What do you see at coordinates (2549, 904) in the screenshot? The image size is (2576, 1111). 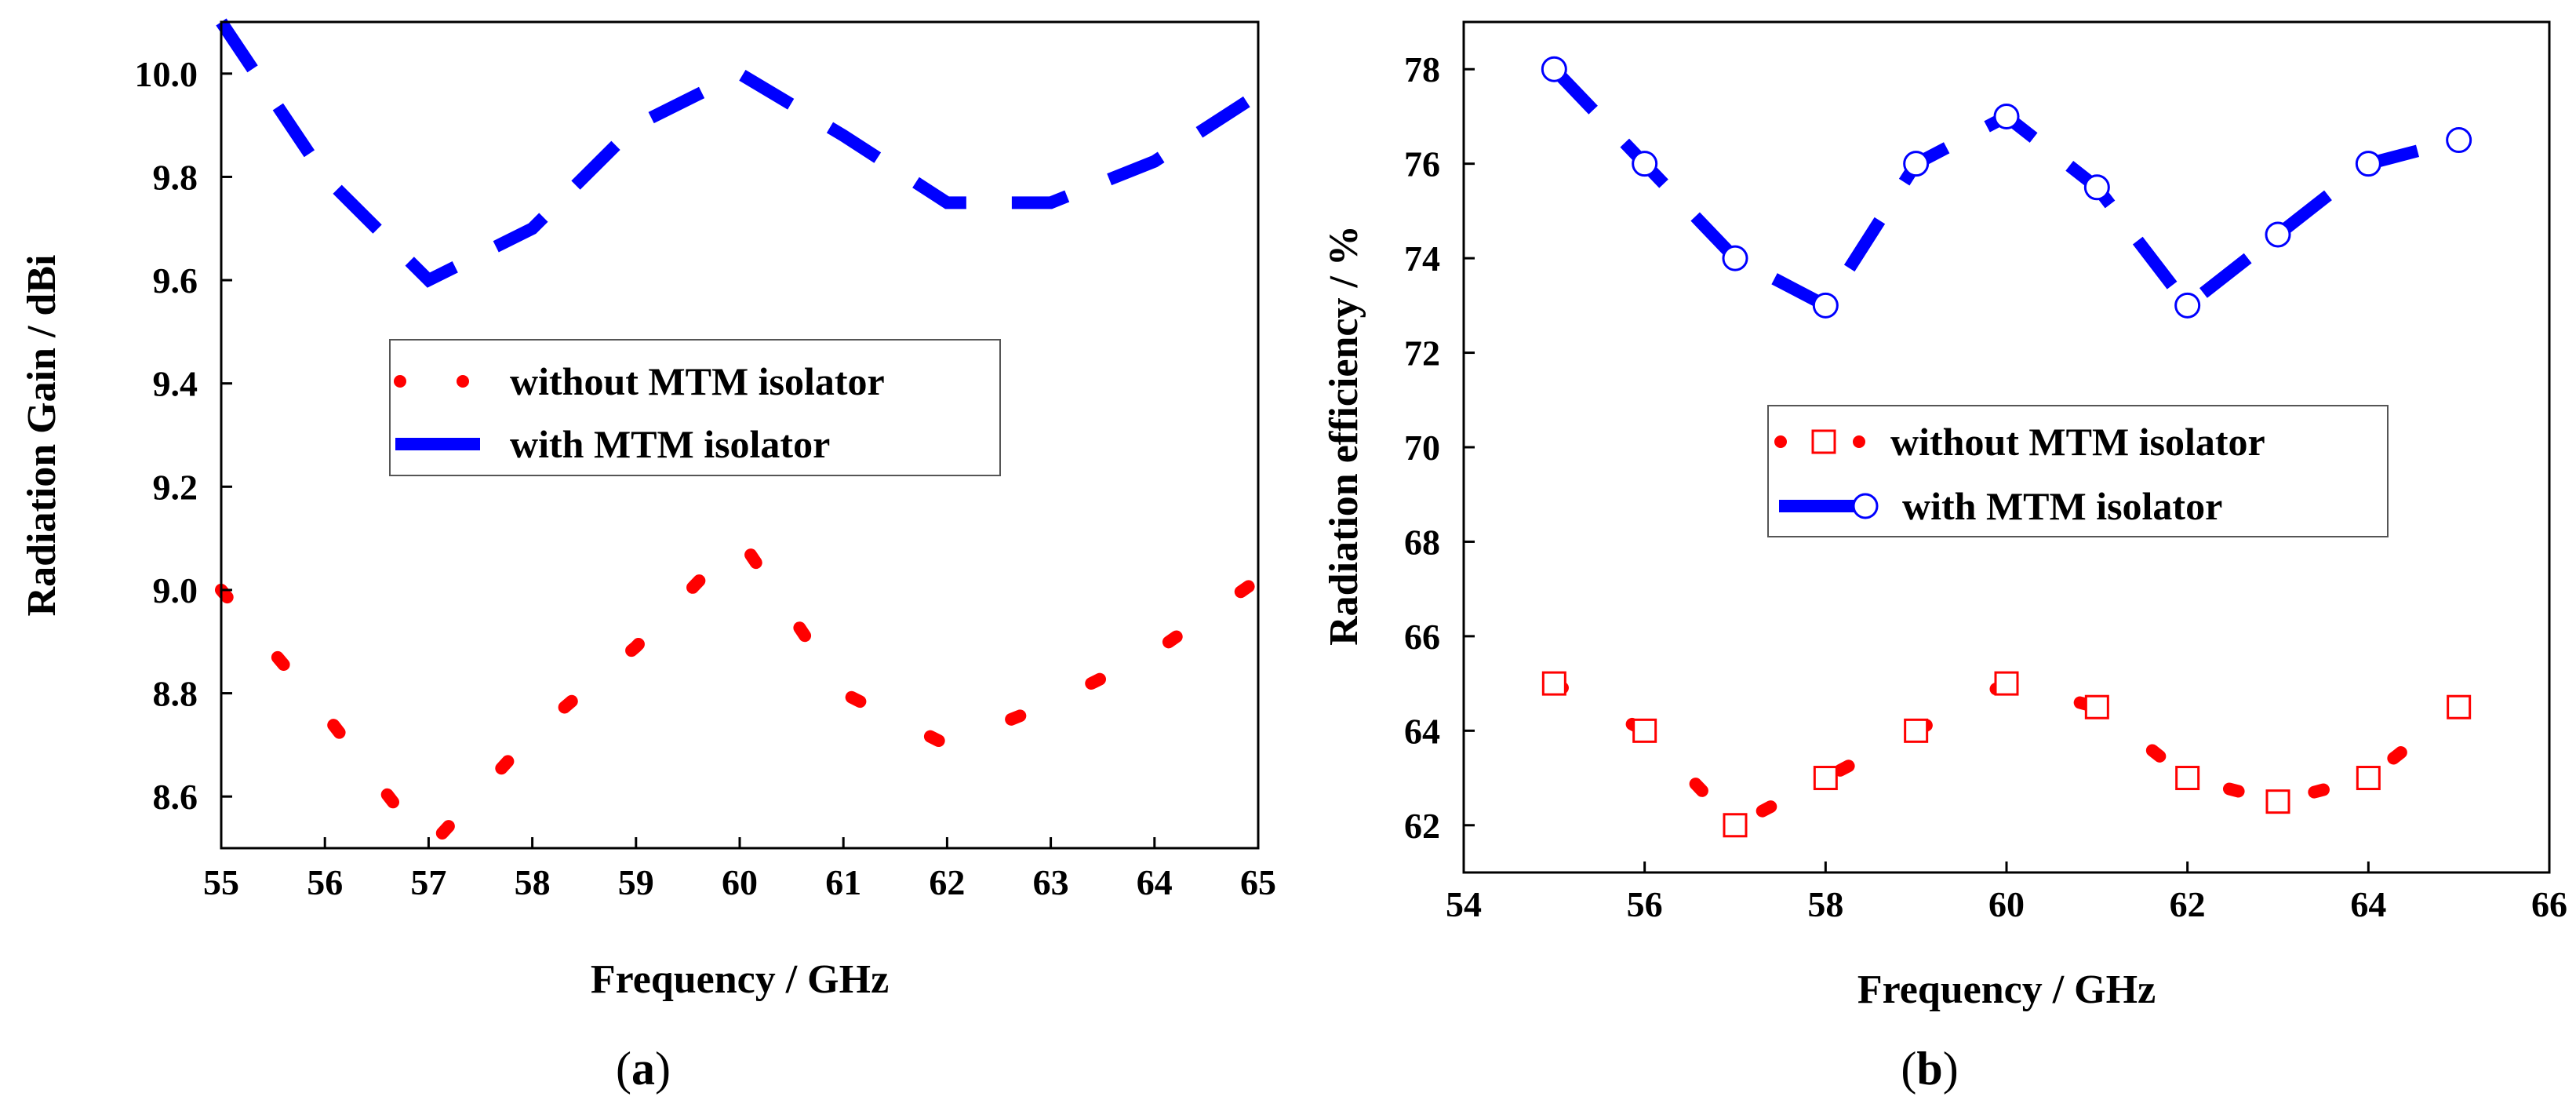 I see `panel-b-x-tick-label: 66` at bounding box center [2549, 904].